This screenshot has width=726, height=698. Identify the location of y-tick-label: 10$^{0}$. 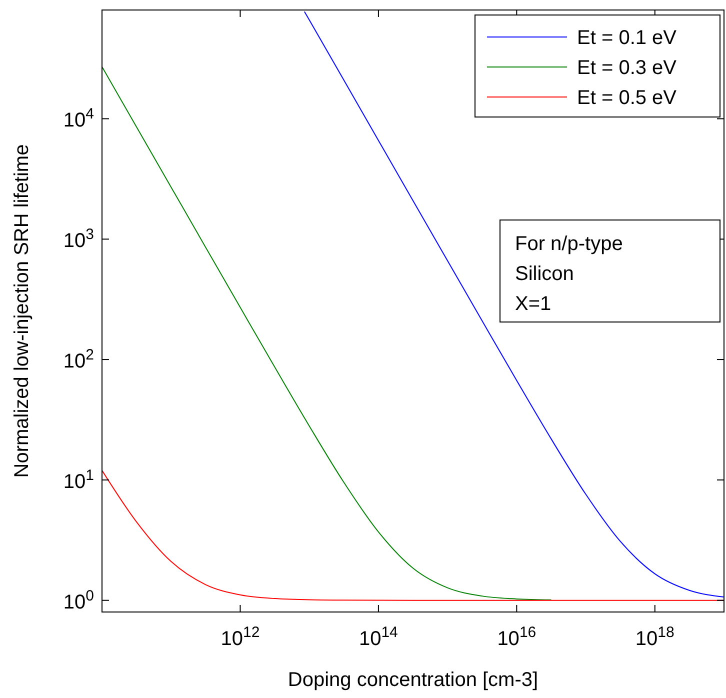
(78, 600).